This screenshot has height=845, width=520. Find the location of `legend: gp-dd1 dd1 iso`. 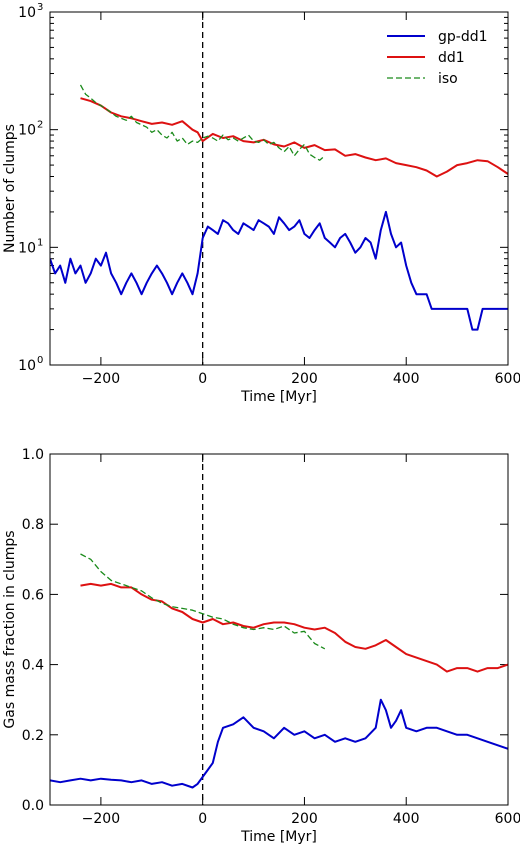

legend: gp-dd1 dd1 iso is located at coordinates (437, 58).